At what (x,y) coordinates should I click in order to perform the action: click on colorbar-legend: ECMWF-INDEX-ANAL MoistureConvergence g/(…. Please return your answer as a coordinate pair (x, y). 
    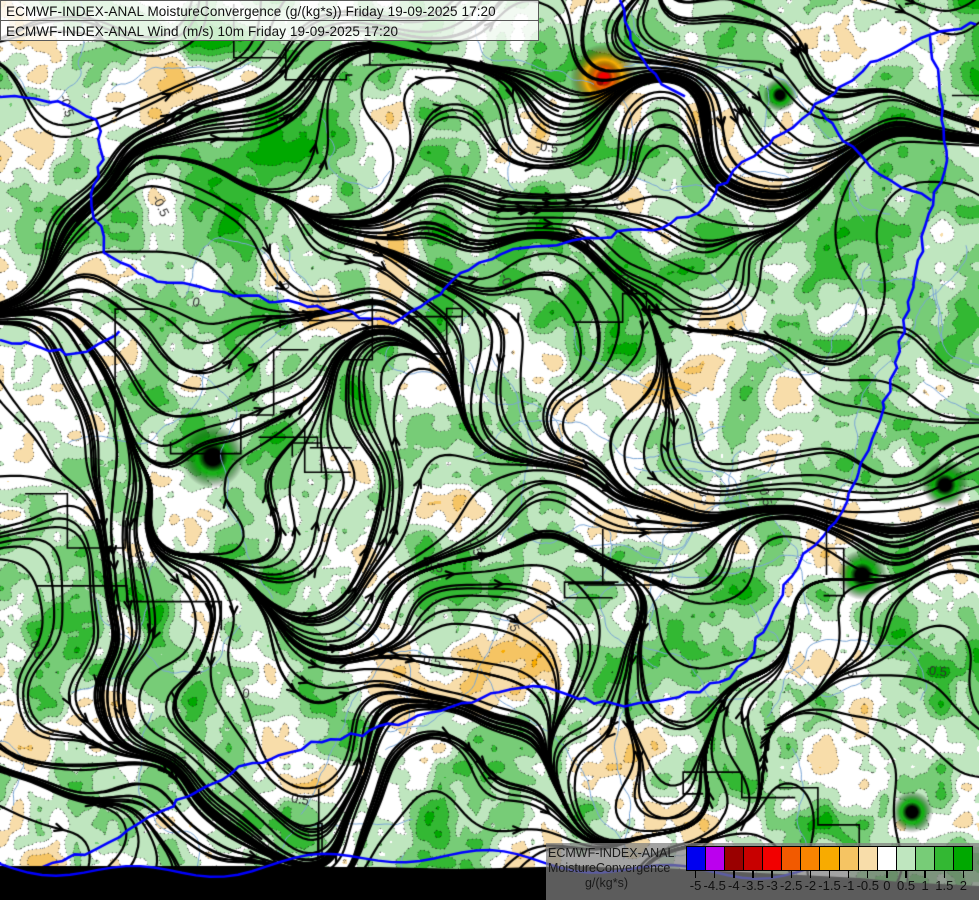
    Looking at the image, I should click on (762, 871).